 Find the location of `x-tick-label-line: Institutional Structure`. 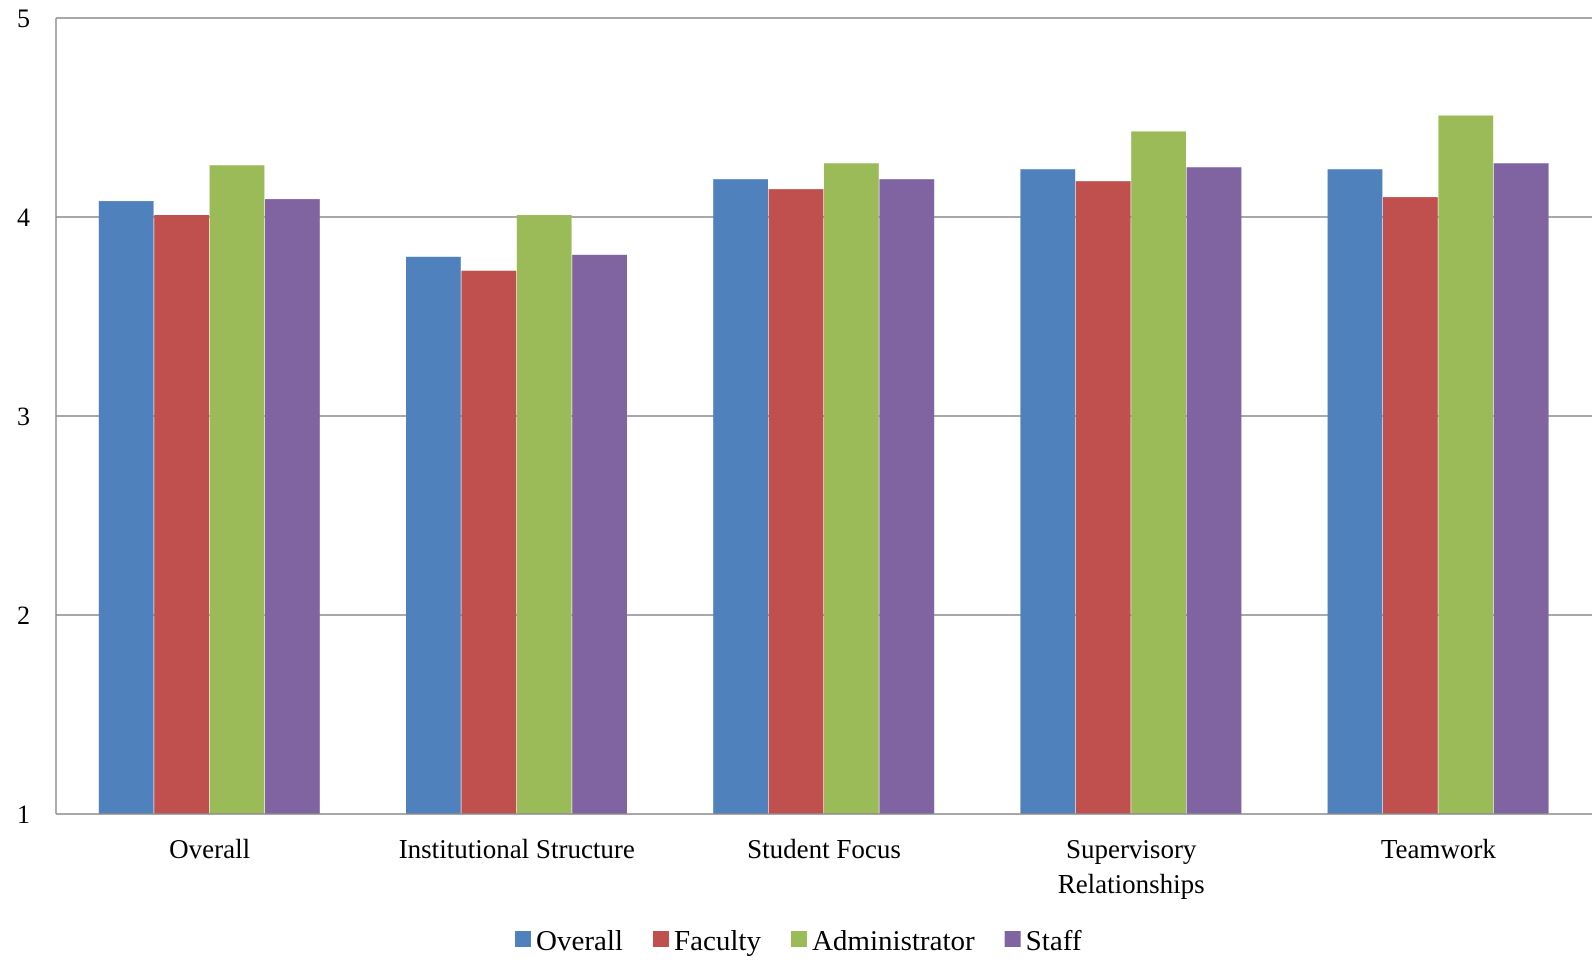

x-tick-label-line: Institutional Structure is located at coordinates (517, 849).